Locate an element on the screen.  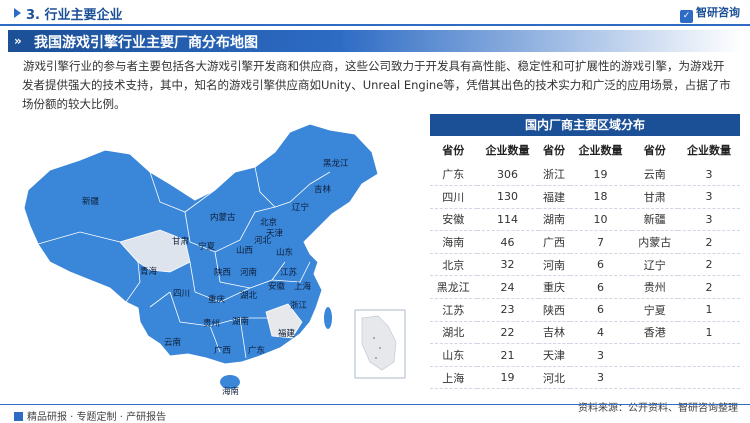
table-row: 上海 19 河北 3 is located at coordinates (585, 378).